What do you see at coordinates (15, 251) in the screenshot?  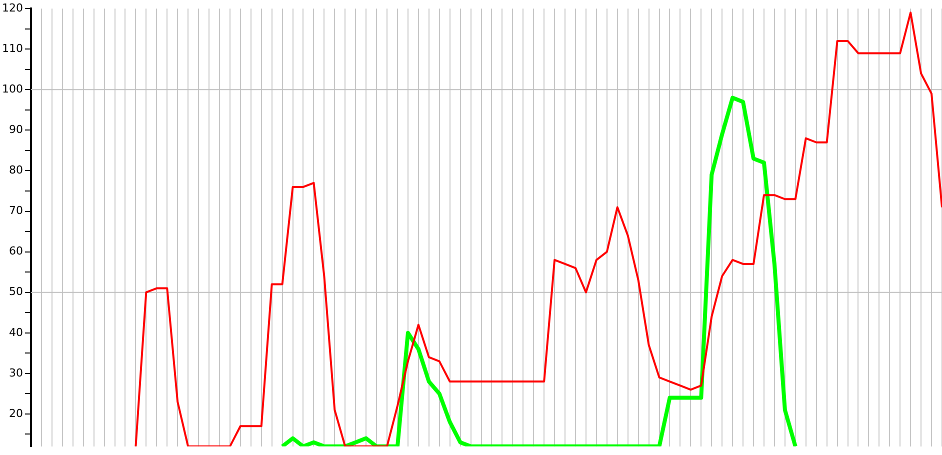 I see `y-tick-label: 60` at bounding box center [15, 251].